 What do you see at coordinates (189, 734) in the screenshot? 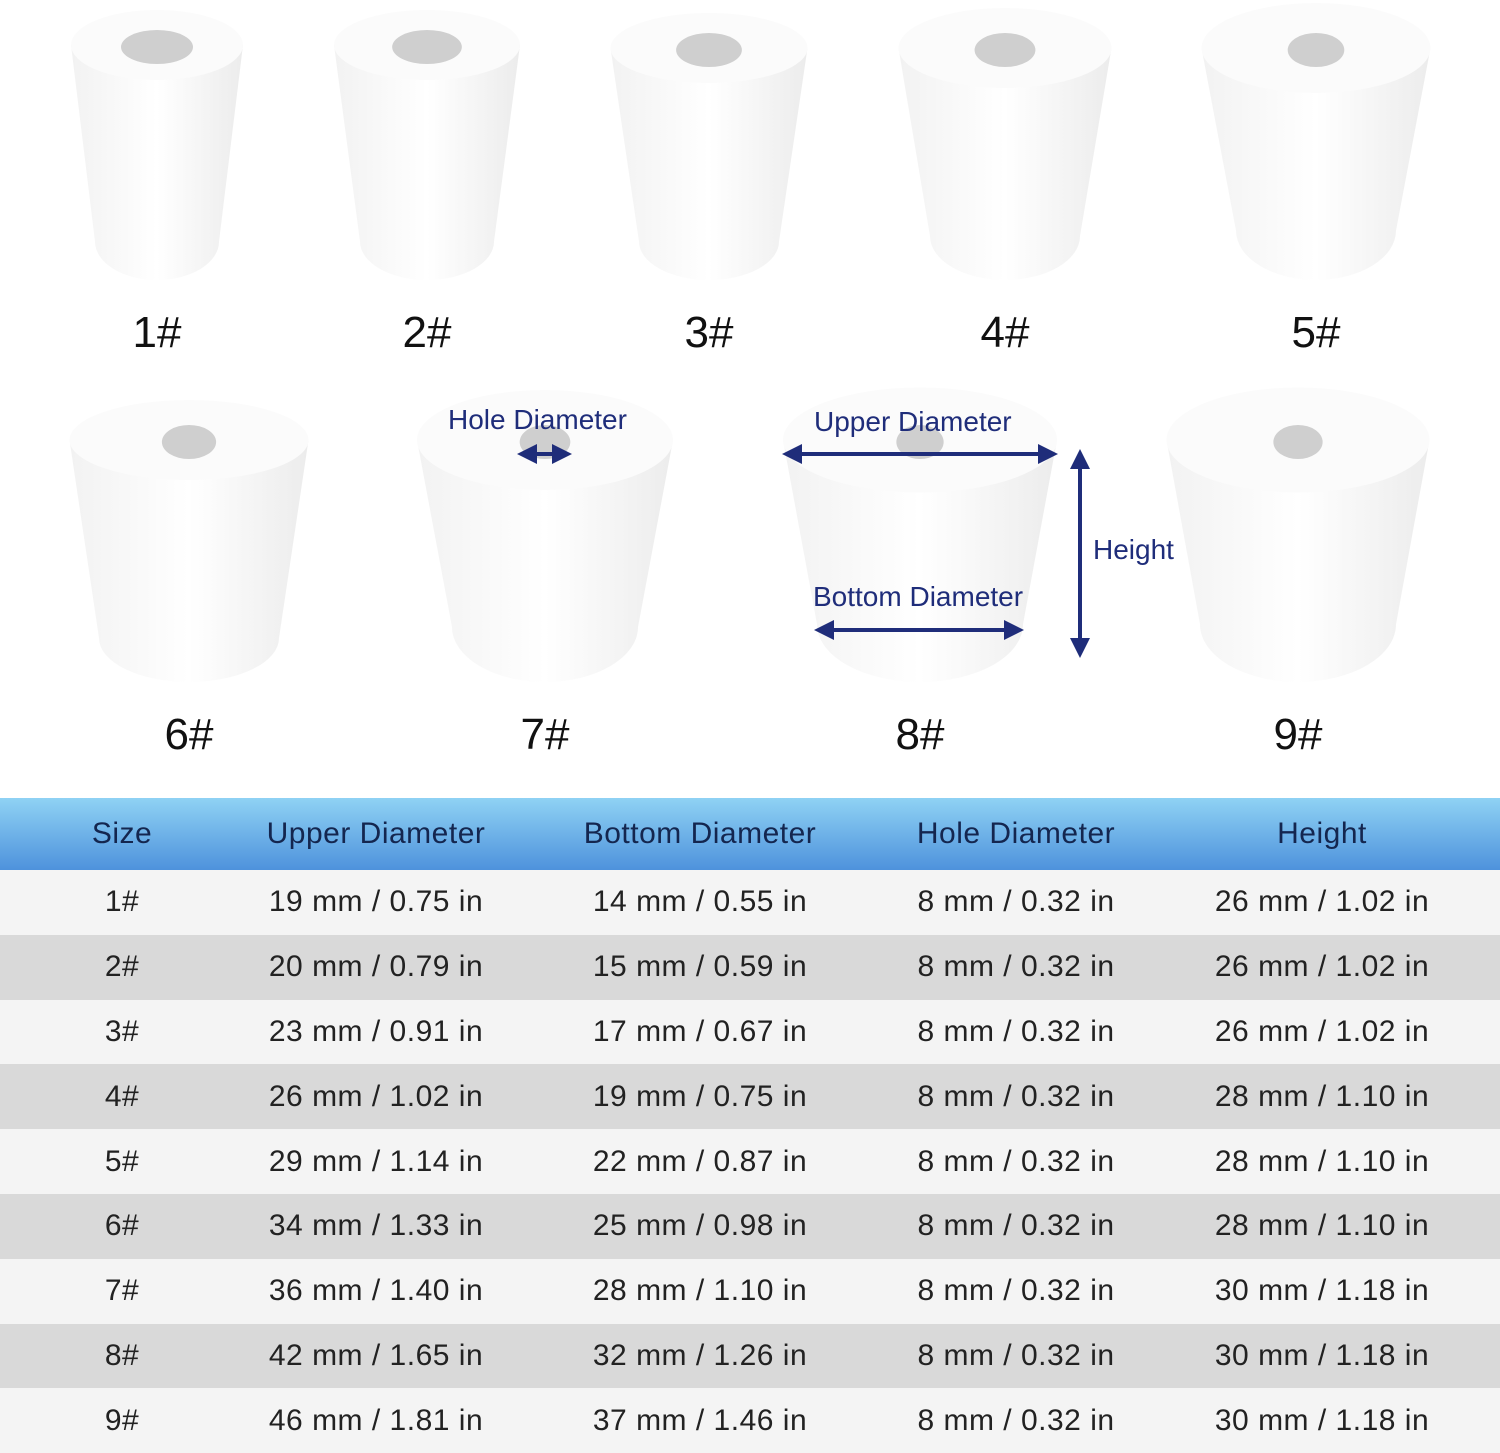
I see `size-label-6: 6#` at bounding box center [189, 734].